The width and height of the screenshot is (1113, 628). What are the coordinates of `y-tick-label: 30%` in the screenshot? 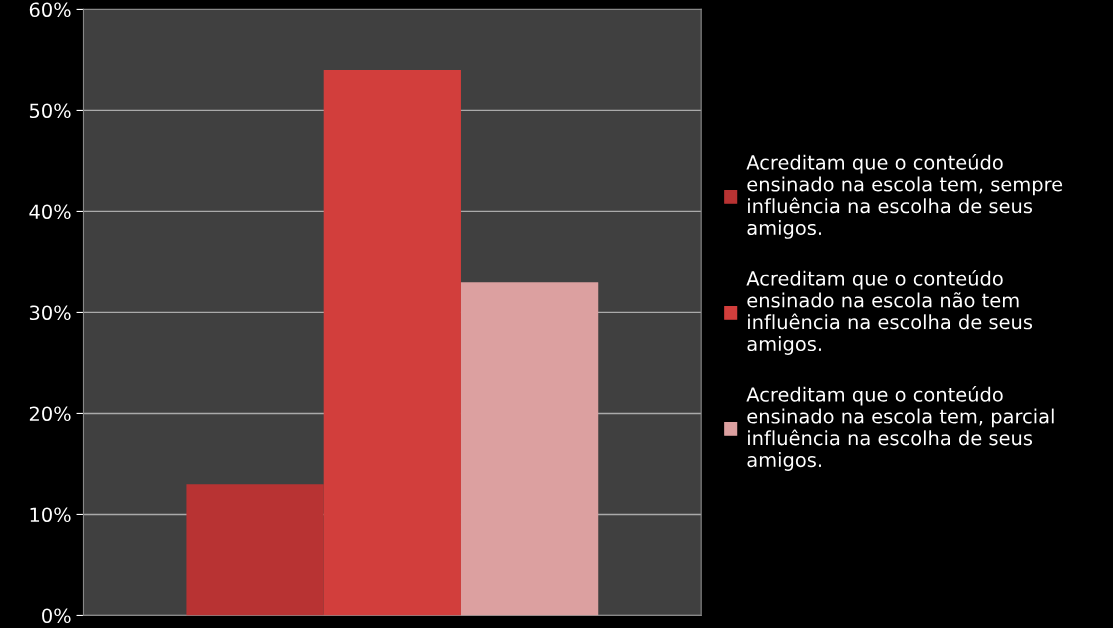 It's located at (50, 313).